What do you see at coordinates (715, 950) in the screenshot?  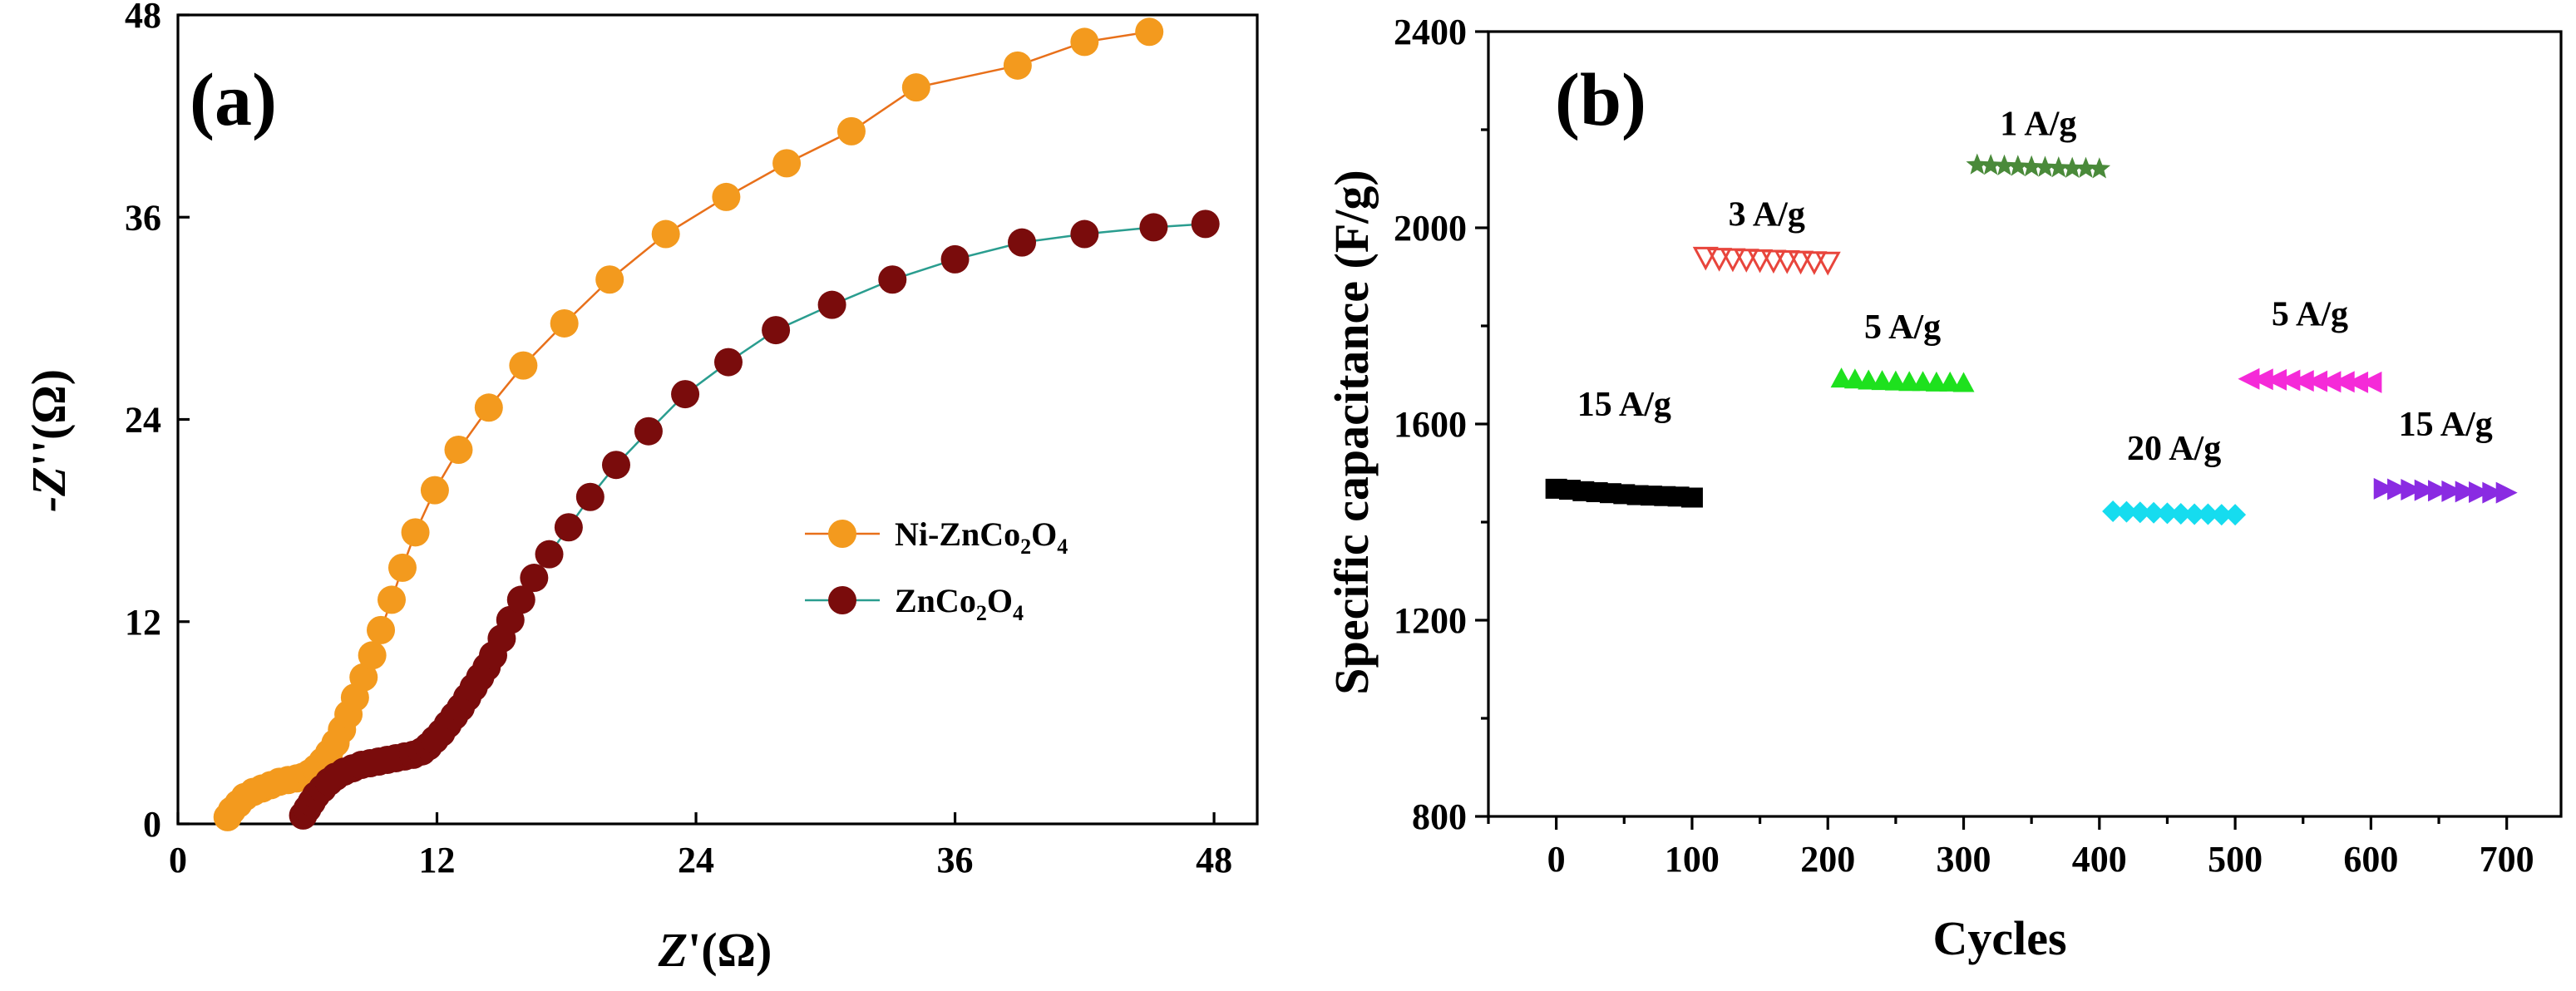 I see `a-x-axis-title: Z'(Ω)` at bounding box center [715, 950].